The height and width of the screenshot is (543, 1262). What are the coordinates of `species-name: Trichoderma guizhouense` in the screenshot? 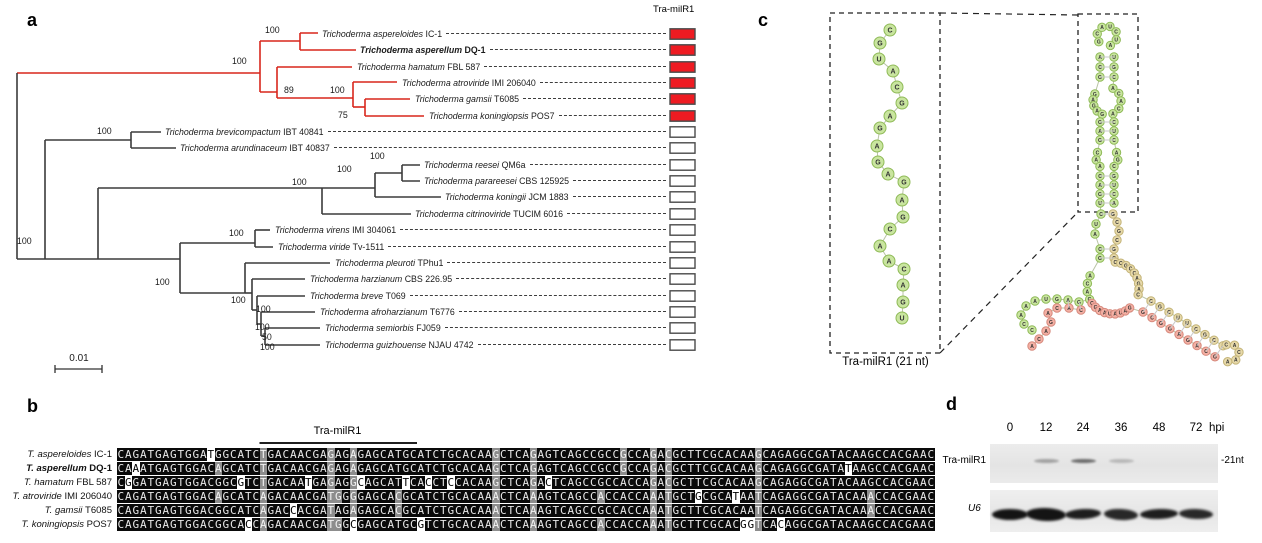 It's located at (376, 344).